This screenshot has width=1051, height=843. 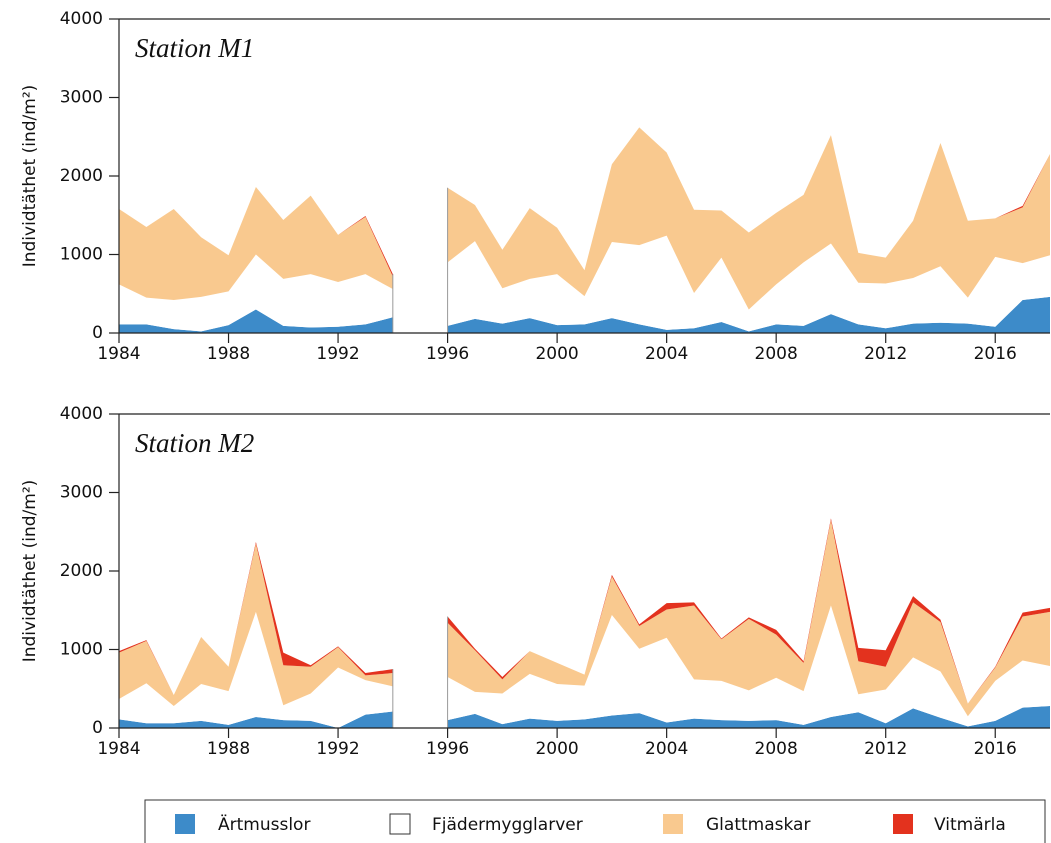 What do you see at coordinates (507, 825) in the screenshot?
I see `legend-label: Fjädermygglarver` at bounding box center [507, 825].